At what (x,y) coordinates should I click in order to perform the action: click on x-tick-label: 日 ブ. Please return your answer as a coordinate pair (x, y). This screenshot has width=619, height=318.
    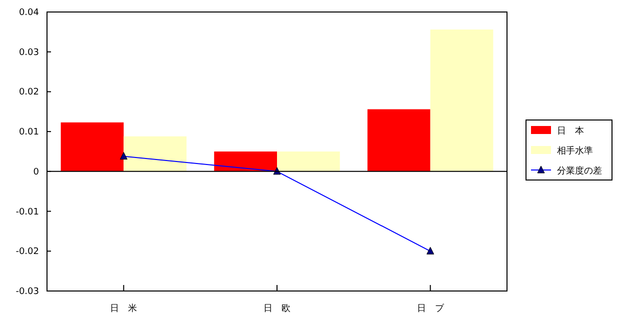
    Looking at the image, I should click on (430, 308).